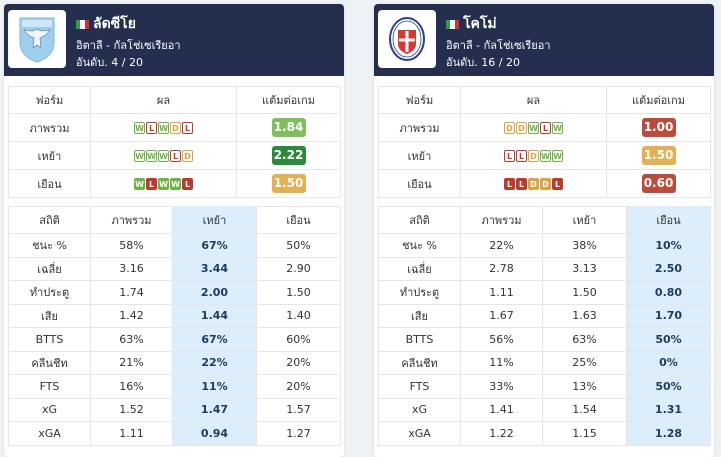 The height and width of the screenshot is (457, 721). What do you see at coordinates (174, 292) in the screenshot?
I see `stats-row: ทำประตู 1.74 2.00 1.50` at bounding box center [174, 292].